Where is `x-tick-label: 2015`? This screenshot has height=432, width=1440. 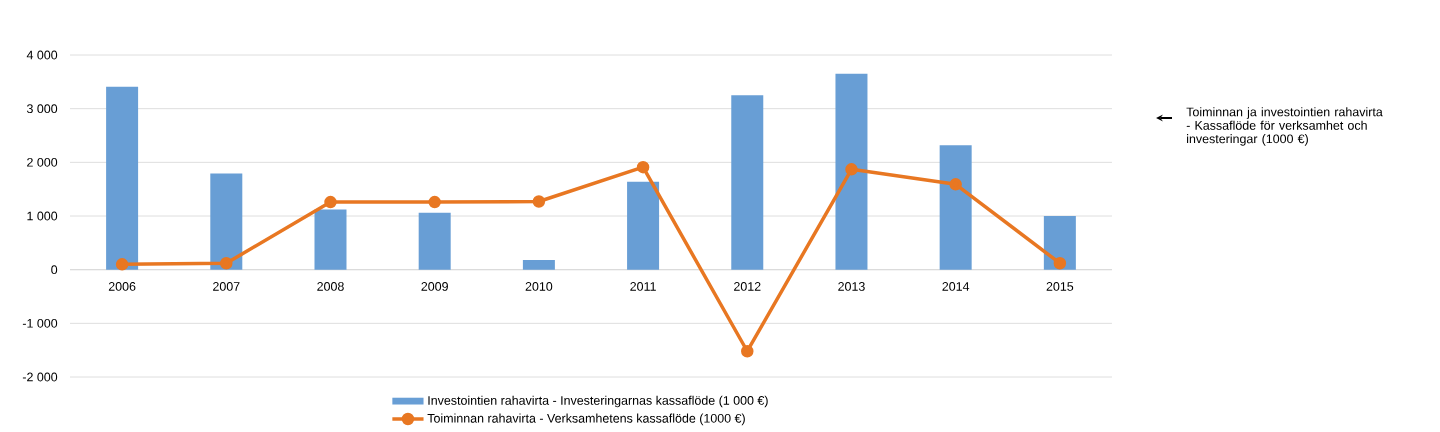
x-tick-label: 2015 is located at coordinates (1060, 286).